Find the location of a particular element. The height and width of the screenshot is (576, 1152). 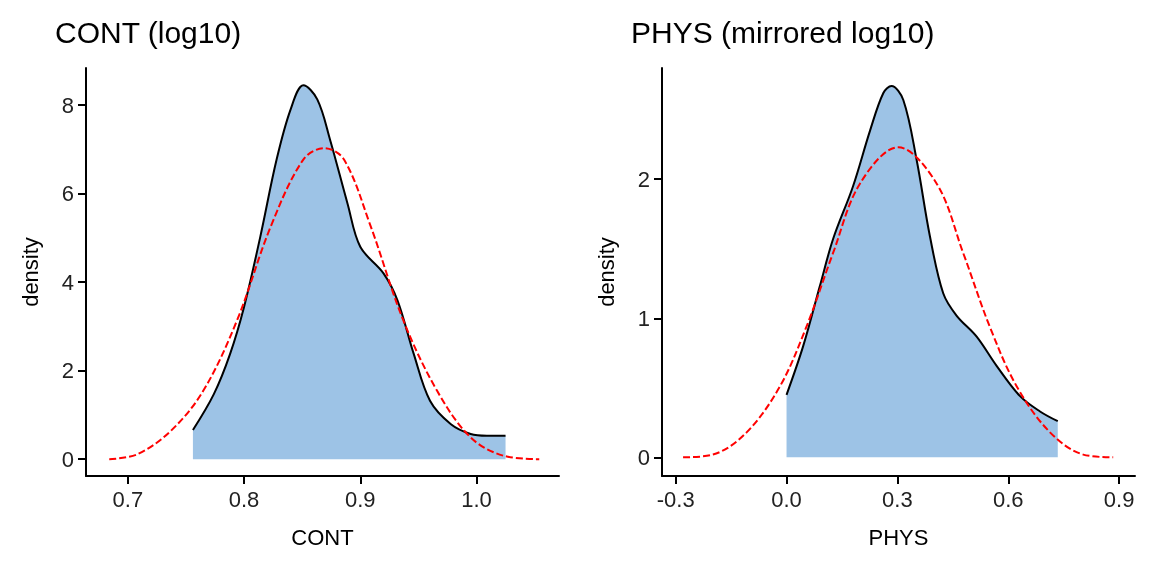

y-tick-label: 1 is located at coordinates (643, 318).